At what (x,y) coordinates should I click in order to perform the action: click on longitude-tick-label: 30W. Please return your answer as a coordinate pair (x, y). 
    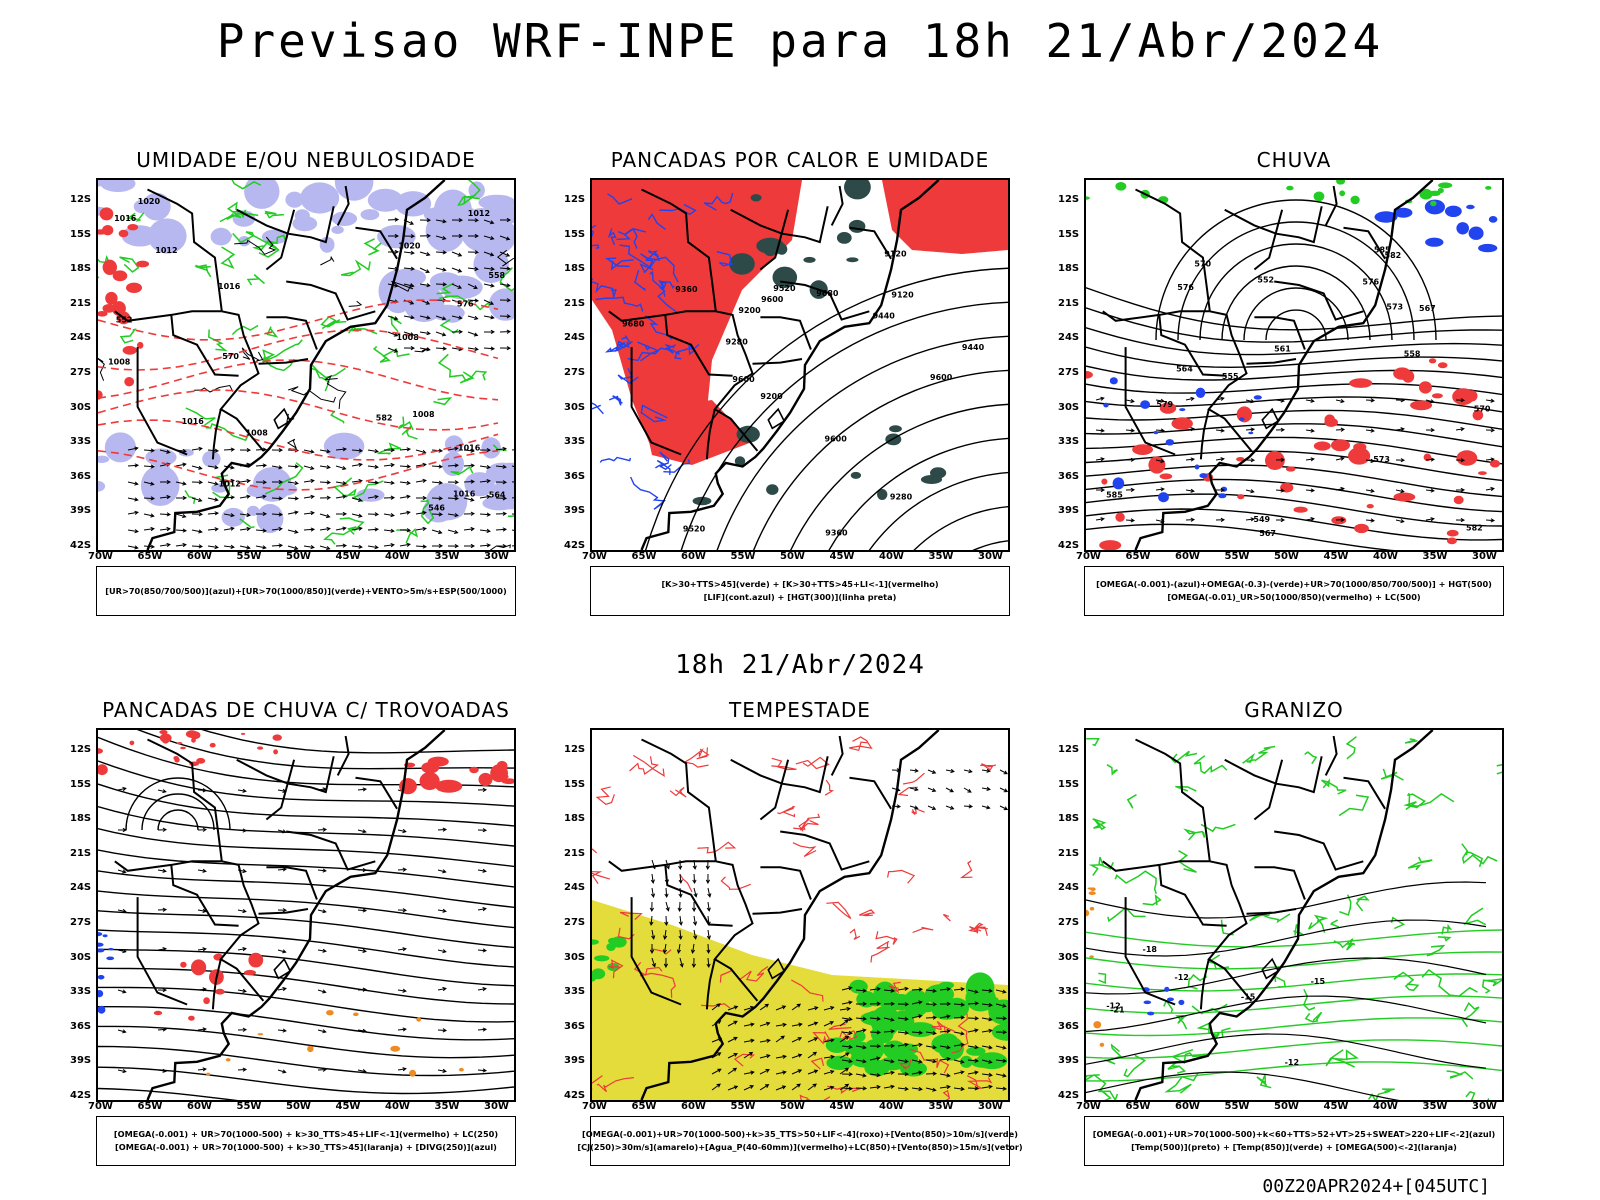
    Looking at the image, I should click on (990, 556).